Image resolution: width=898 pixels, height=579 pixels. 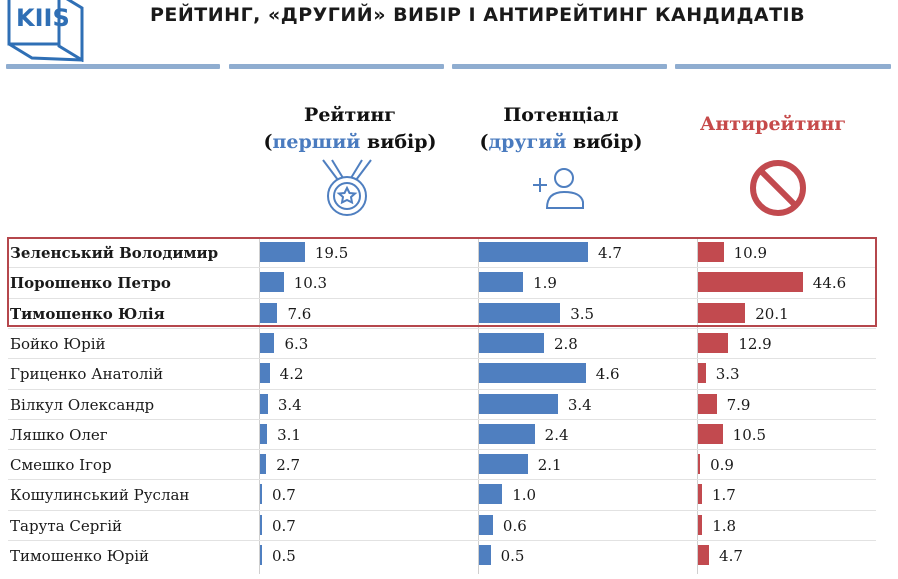 I want to click on rating-value-label: 3.1, so click(x=289, y=434).